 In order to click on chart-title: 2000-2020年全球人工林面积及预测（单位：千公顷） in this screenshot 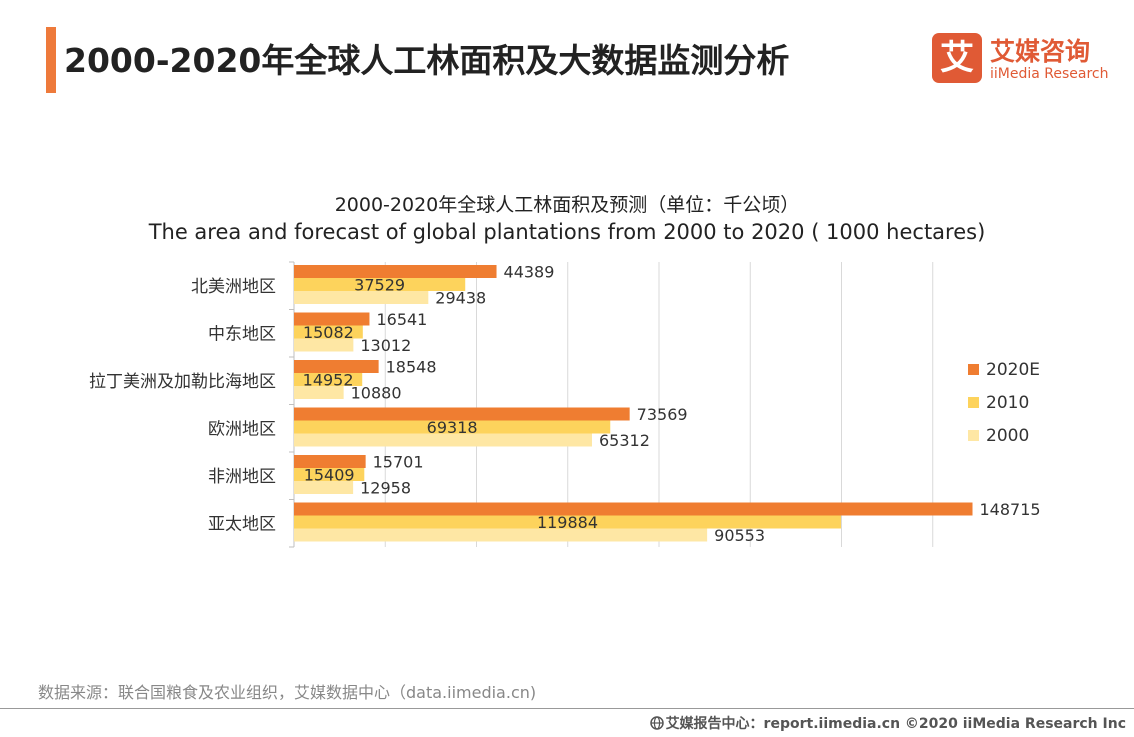, I will do `click(567, 205)`.